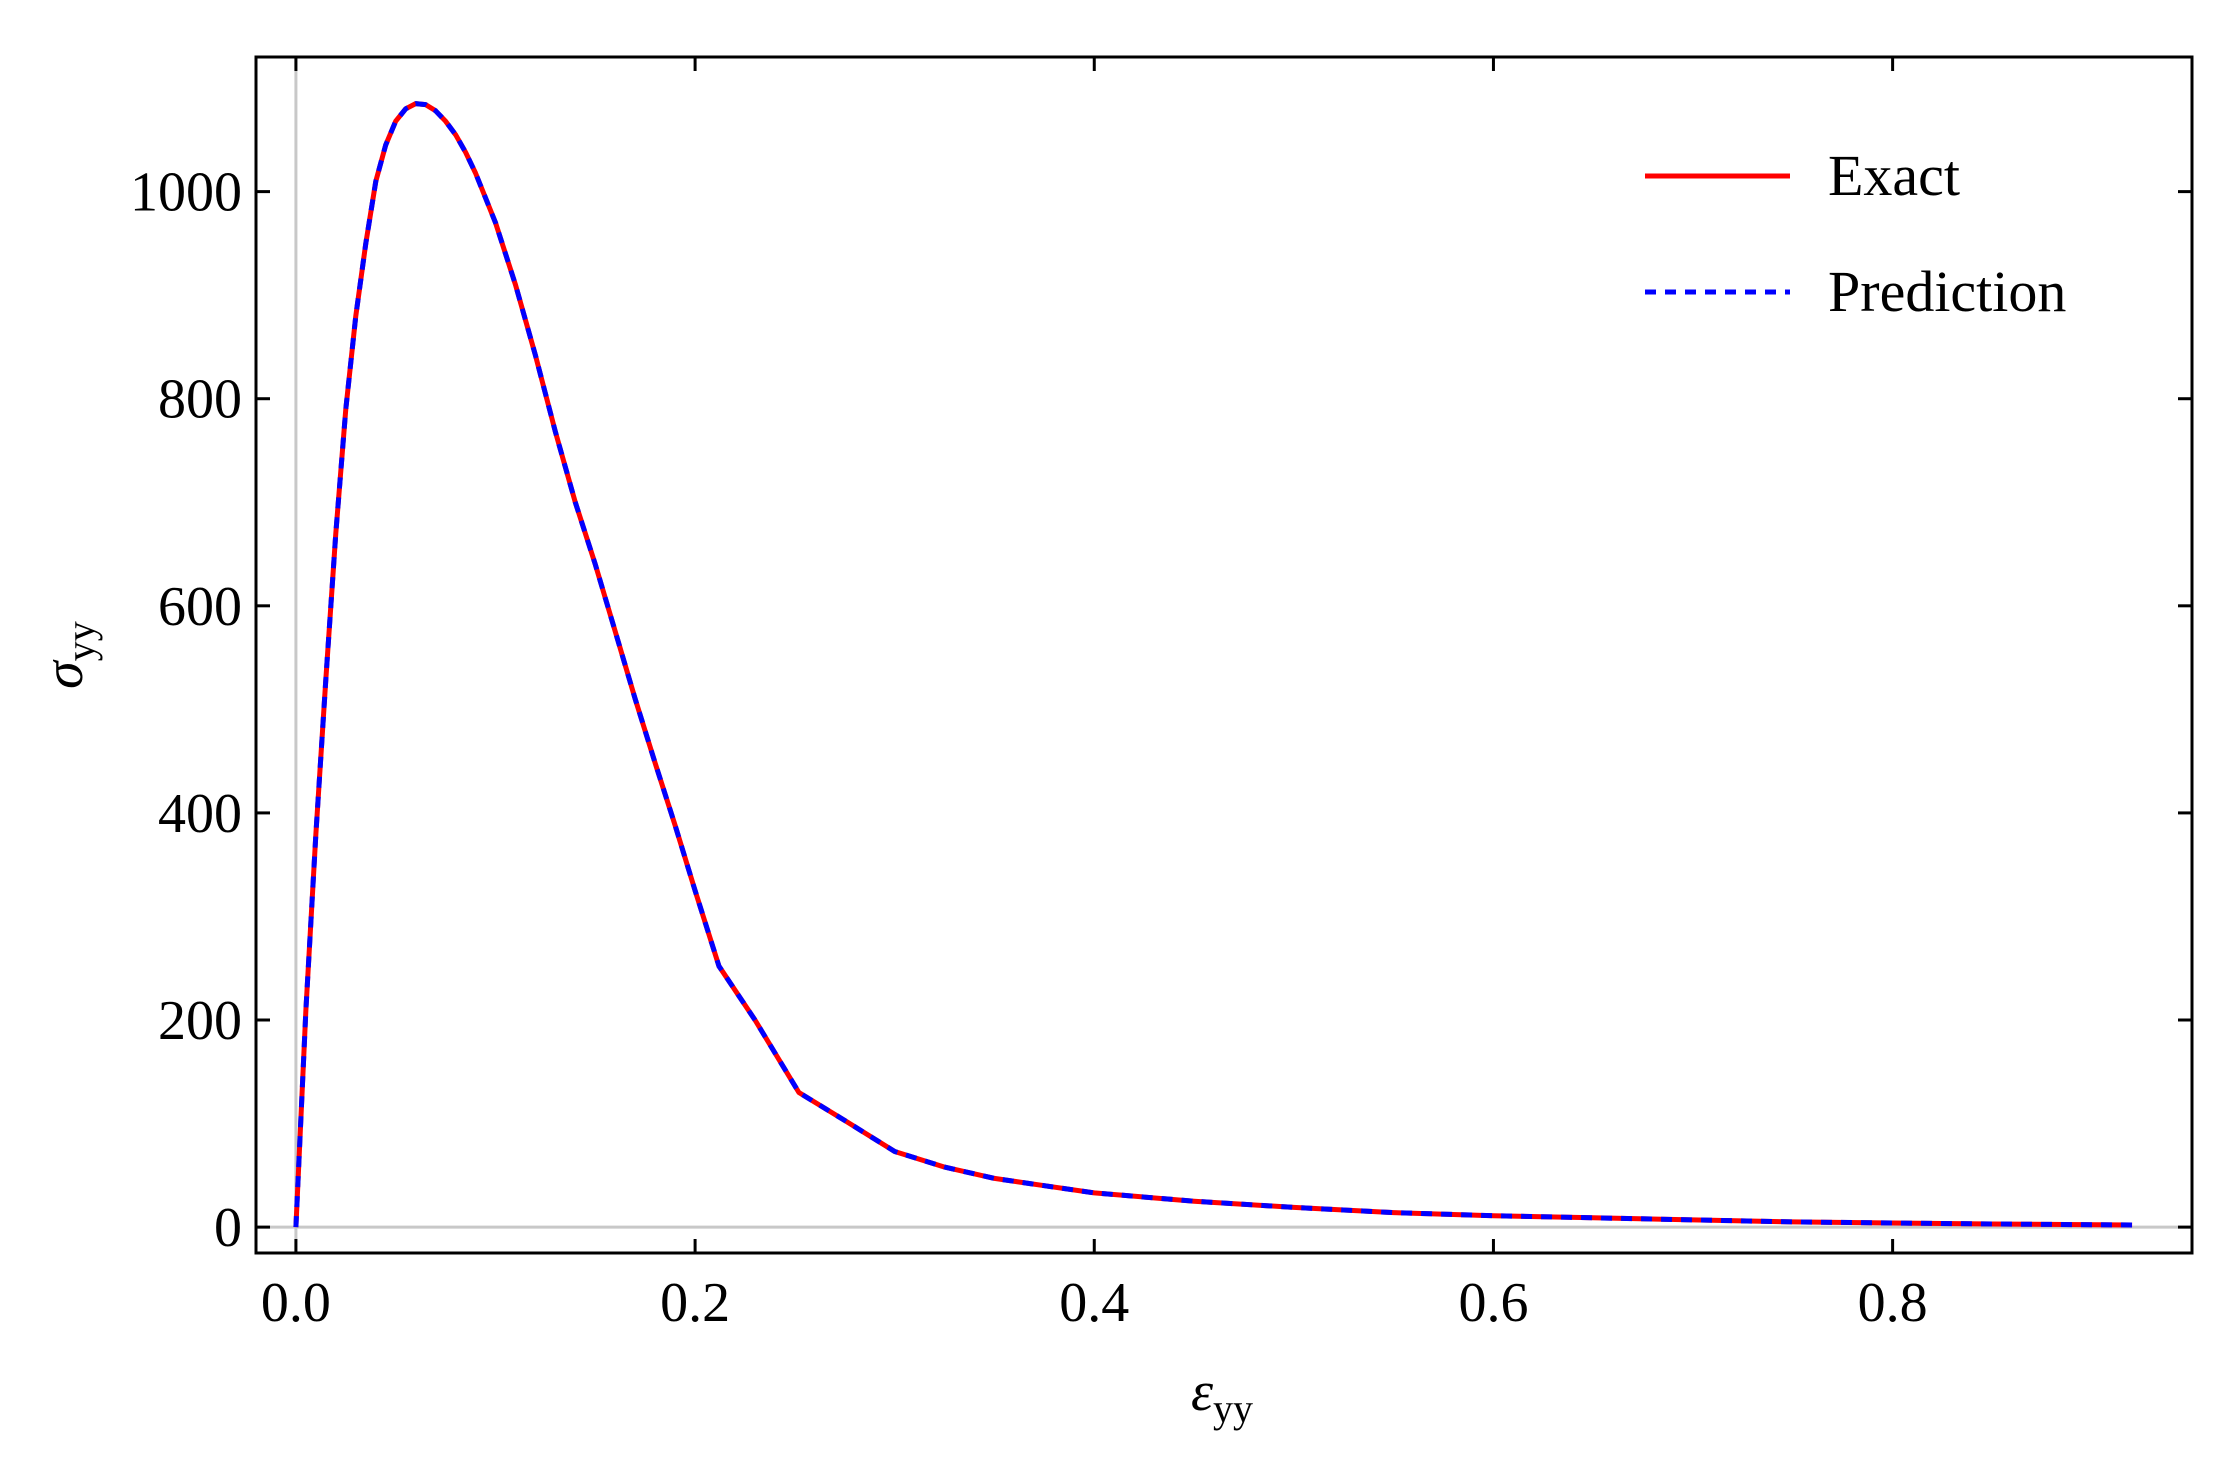  I want to click on y-tick-label: 600, so click(200, 607).